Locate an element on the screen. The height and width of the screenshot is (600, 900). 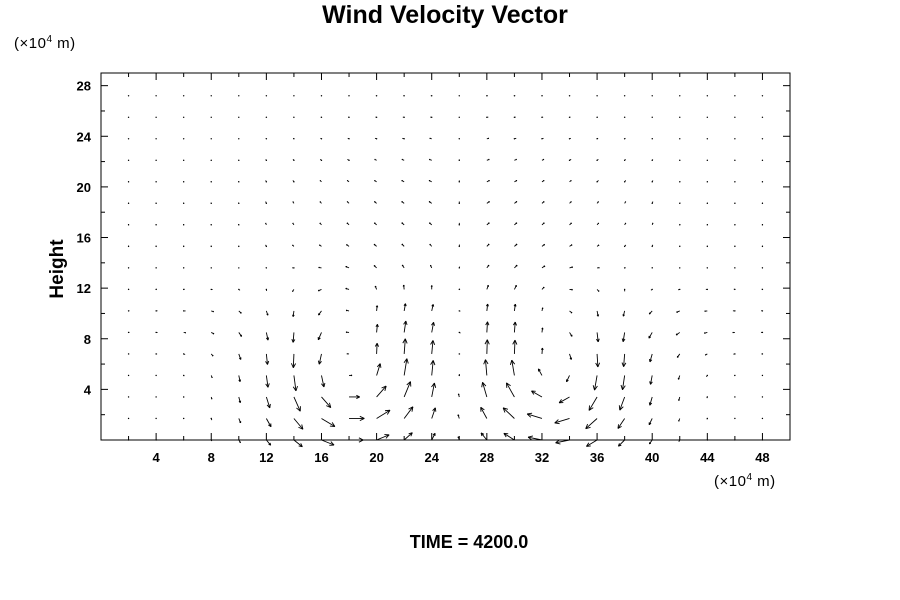
y-tick-label: 4 is located at coordinates (88, 389).